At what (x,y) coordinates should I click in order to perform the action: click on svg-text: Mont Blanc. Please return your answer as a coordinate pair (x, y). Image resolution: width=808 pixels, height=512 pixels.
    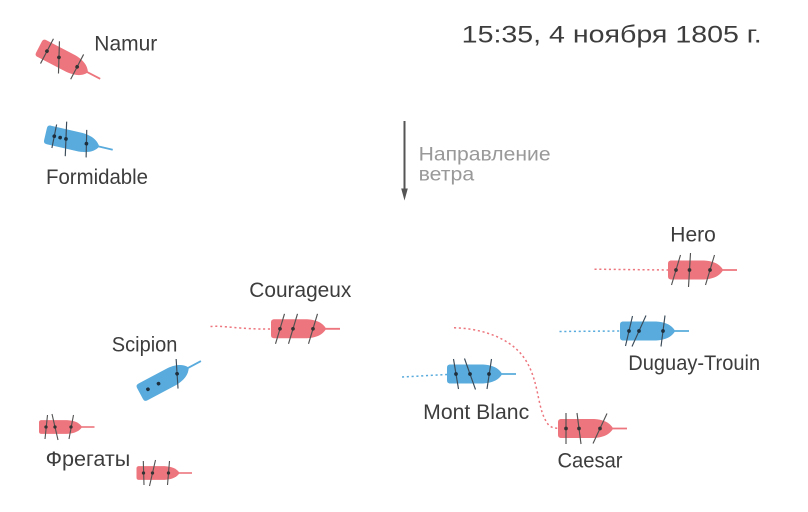
    Looking at the image, I should click on (476, 412).